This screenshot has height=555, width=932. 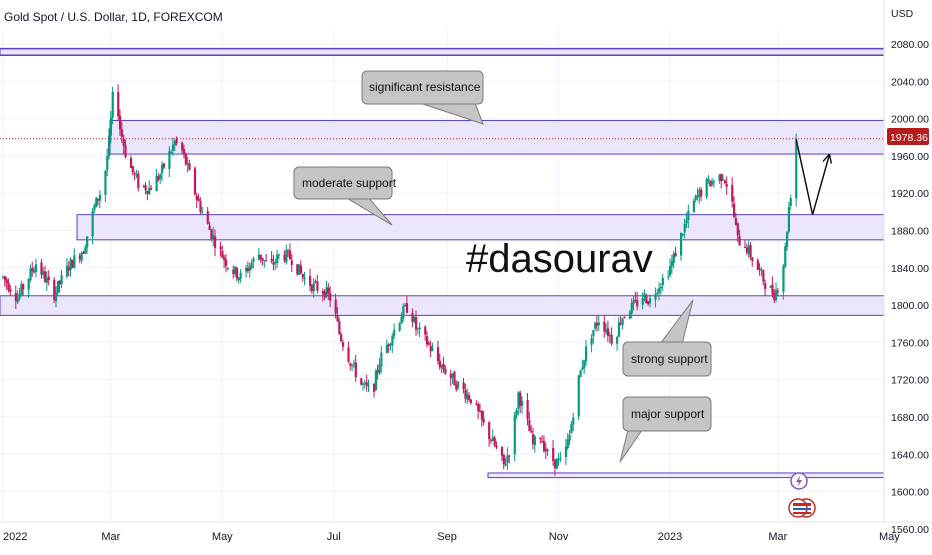 What do you see at coordinates (451, 537) in the screenshot?
I see `x-axis: 2022 Mar May Jul Sep Nov 2023 Mar May` at bounding box center [451, 537].